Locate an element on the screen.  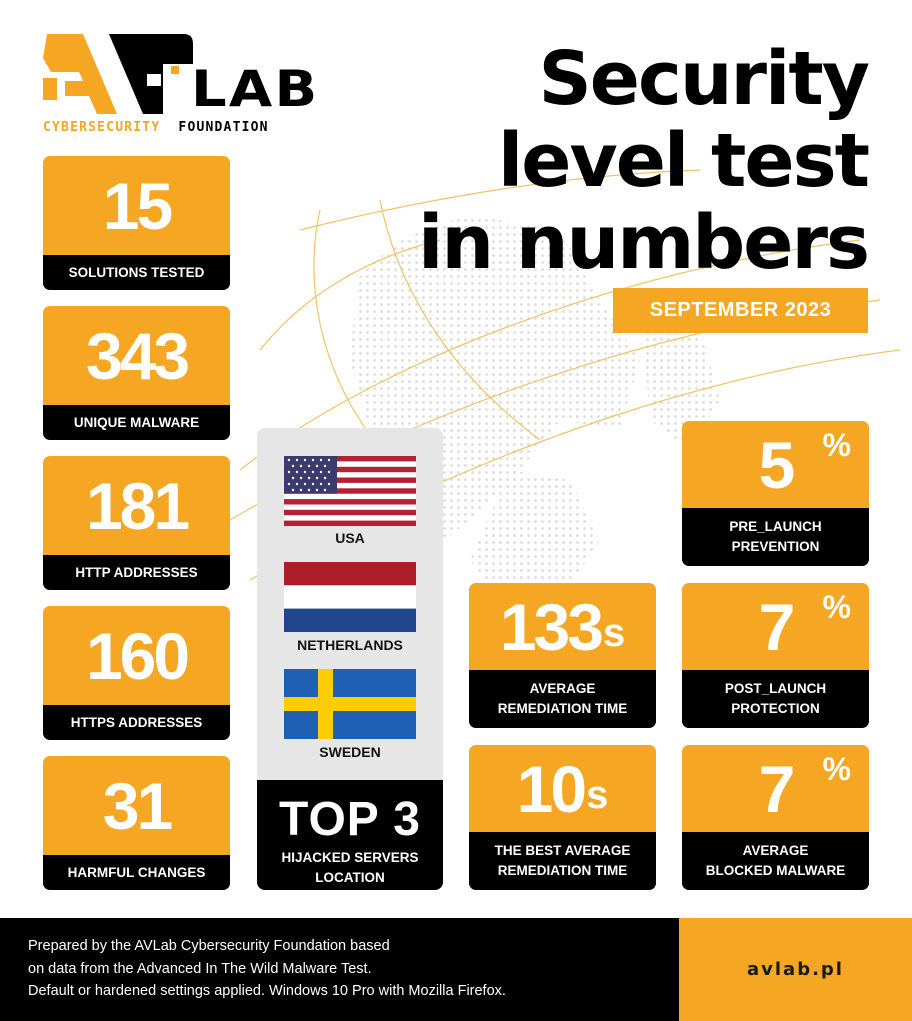
logo-tagline-foundation: FOUNDATION is located at coordinates (223, 127).